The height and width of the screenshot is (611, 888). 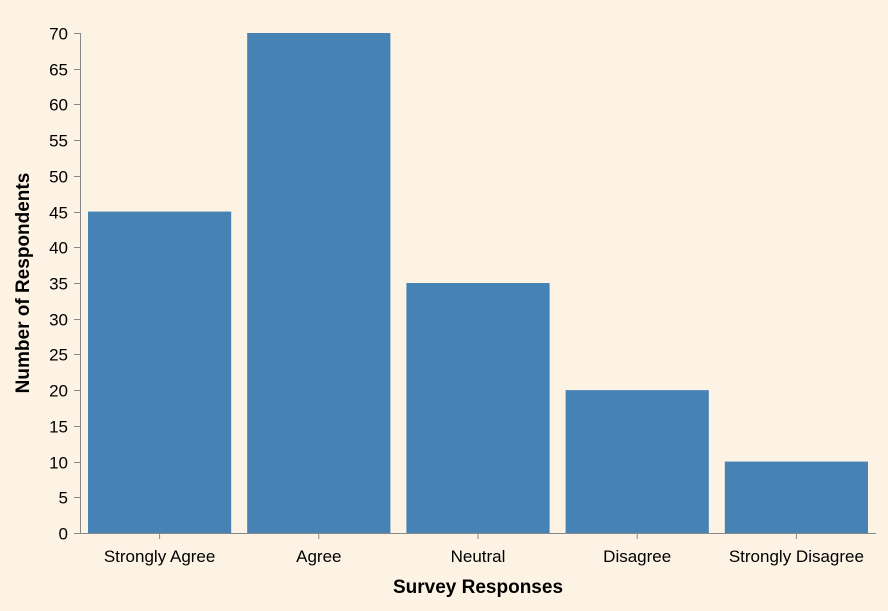 What do you see at coordinates (319, 283) in the screenshot?
I see `bar-agree` at bounding box center [319, 283].